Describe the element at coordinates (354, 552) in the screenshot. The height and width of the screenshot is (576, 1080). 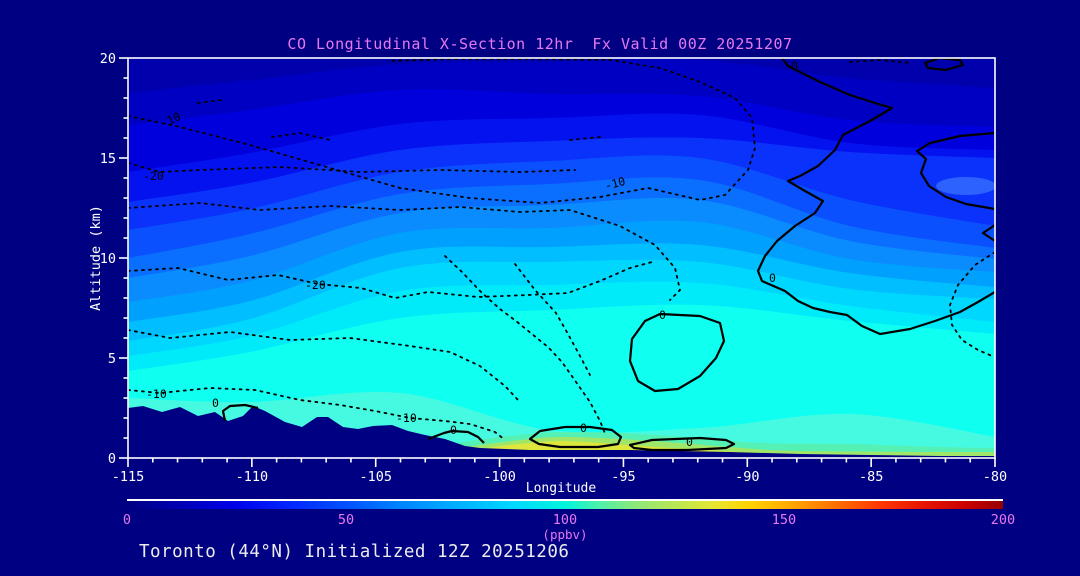
I see `footer-caption: Toronto (44°N) Initialized 12Z 20251206` at that location.